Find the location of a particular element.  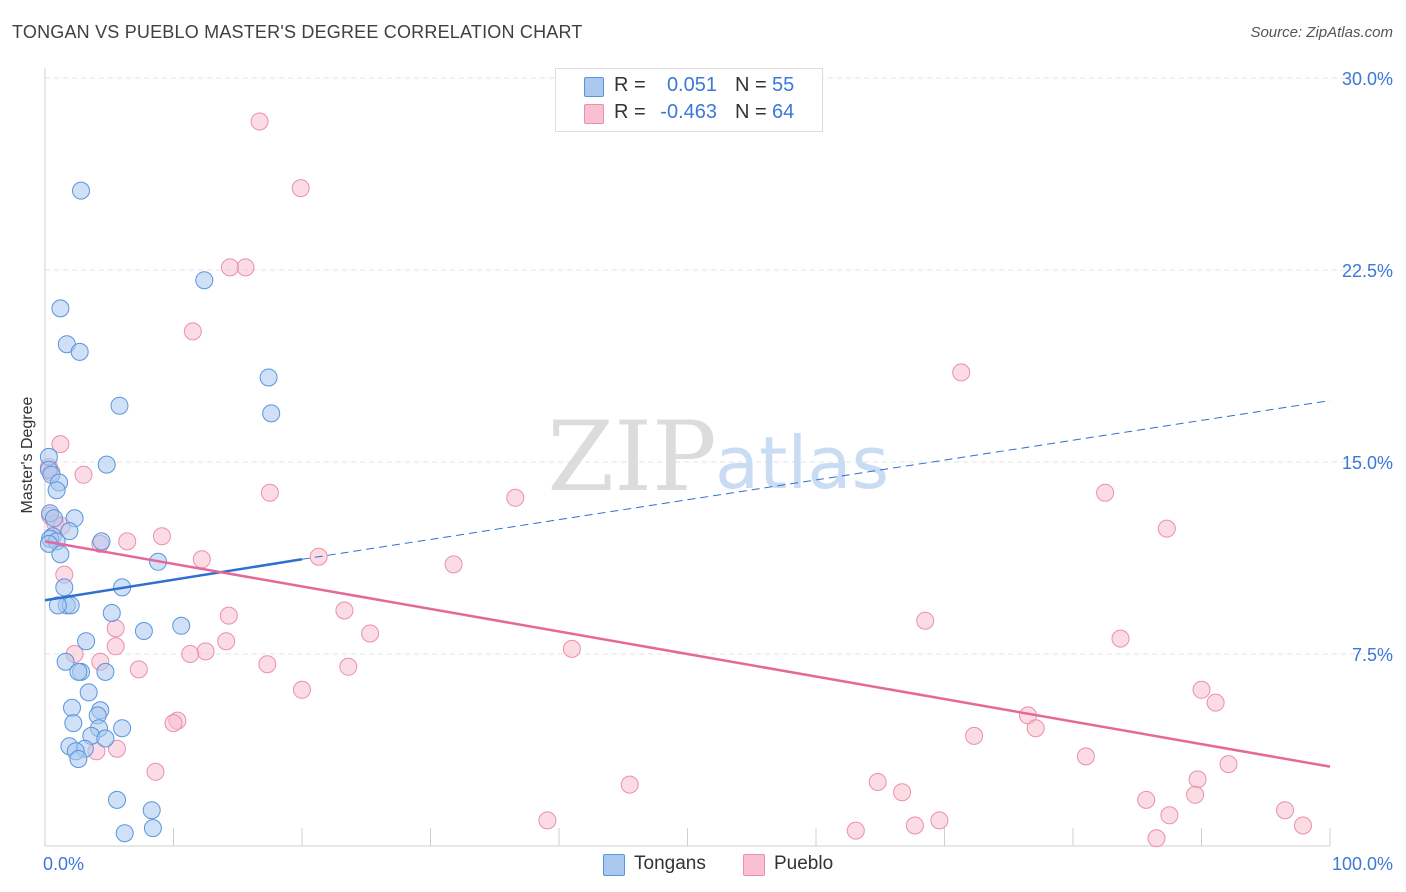

watermark-atlas: atlas is located at coordinates (802, 463).